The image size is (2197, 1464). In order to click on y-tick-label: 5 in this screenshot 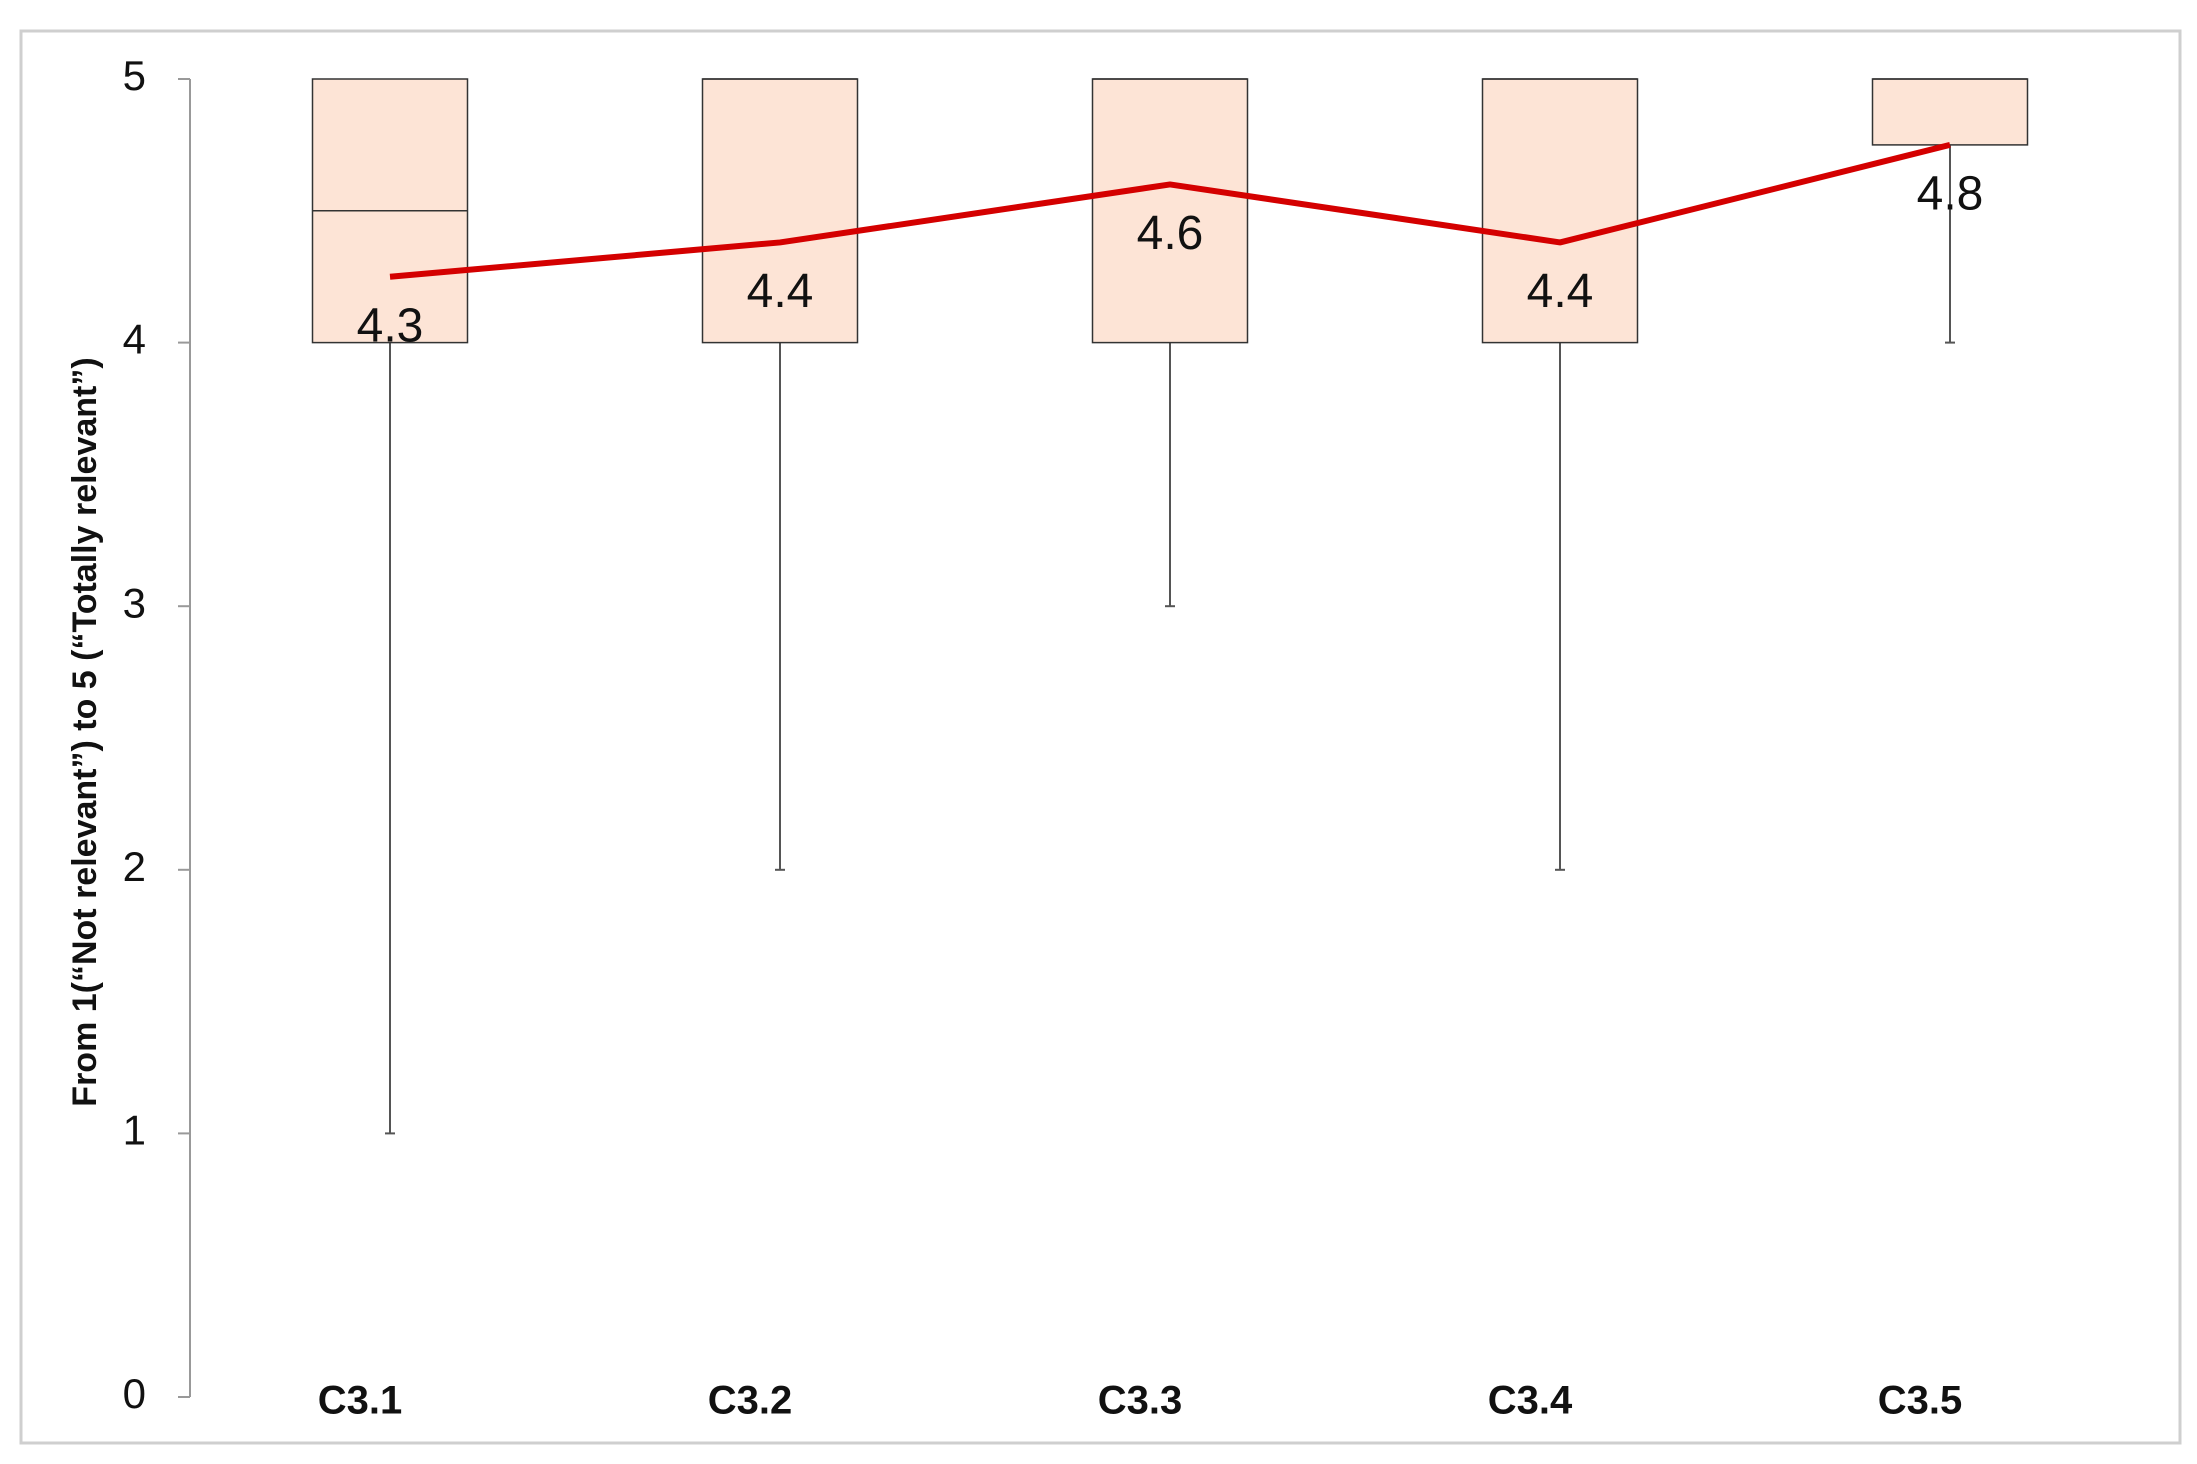, I will do `click(134, 75)`.